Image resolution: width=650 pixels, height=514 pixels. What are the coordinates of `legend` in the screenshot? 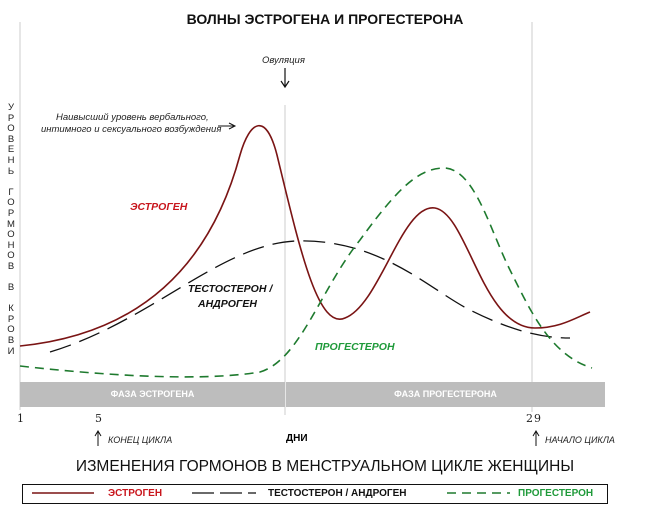 It's located at (315, 494).